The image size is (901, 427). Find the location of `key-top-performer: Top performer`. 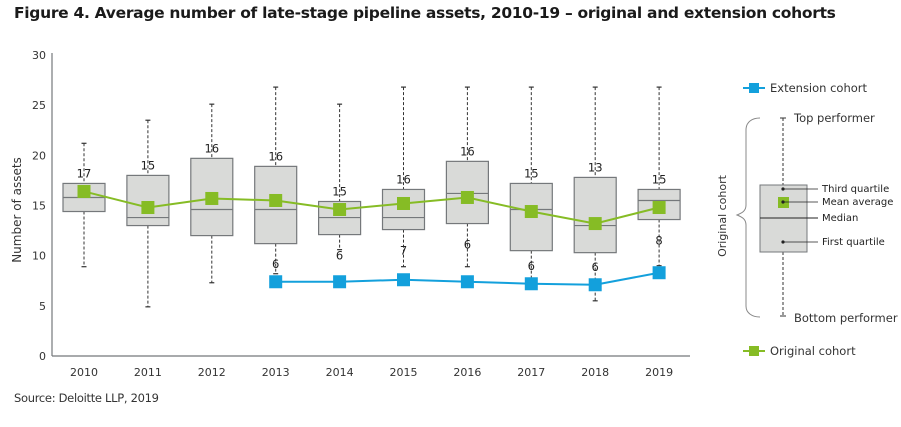

key-top-performer: Top performer is located at coordinates (834, 118).